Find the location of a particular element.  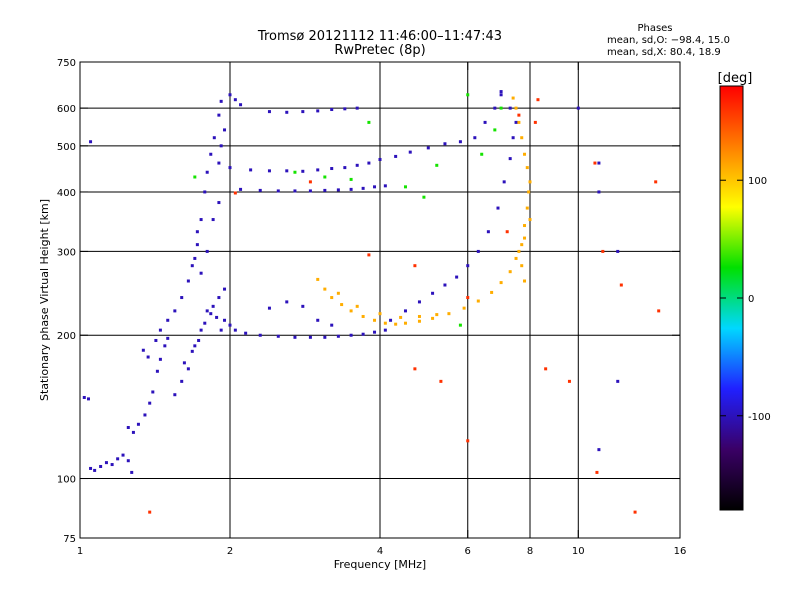

colorbar-label: [deg] is located at coordinates (735, 78).